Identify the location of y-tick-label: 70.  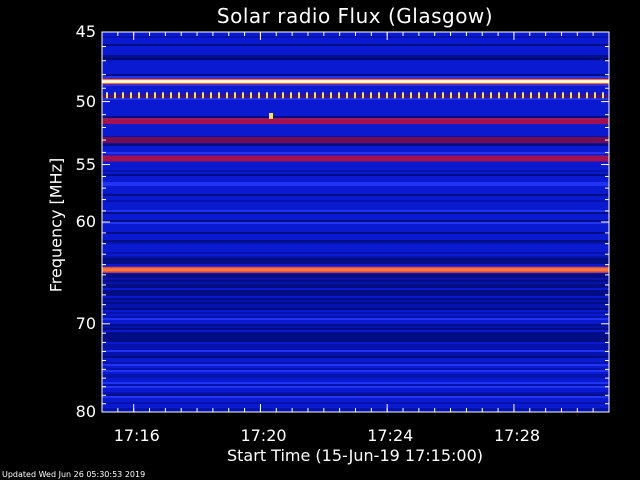
(85, 323).